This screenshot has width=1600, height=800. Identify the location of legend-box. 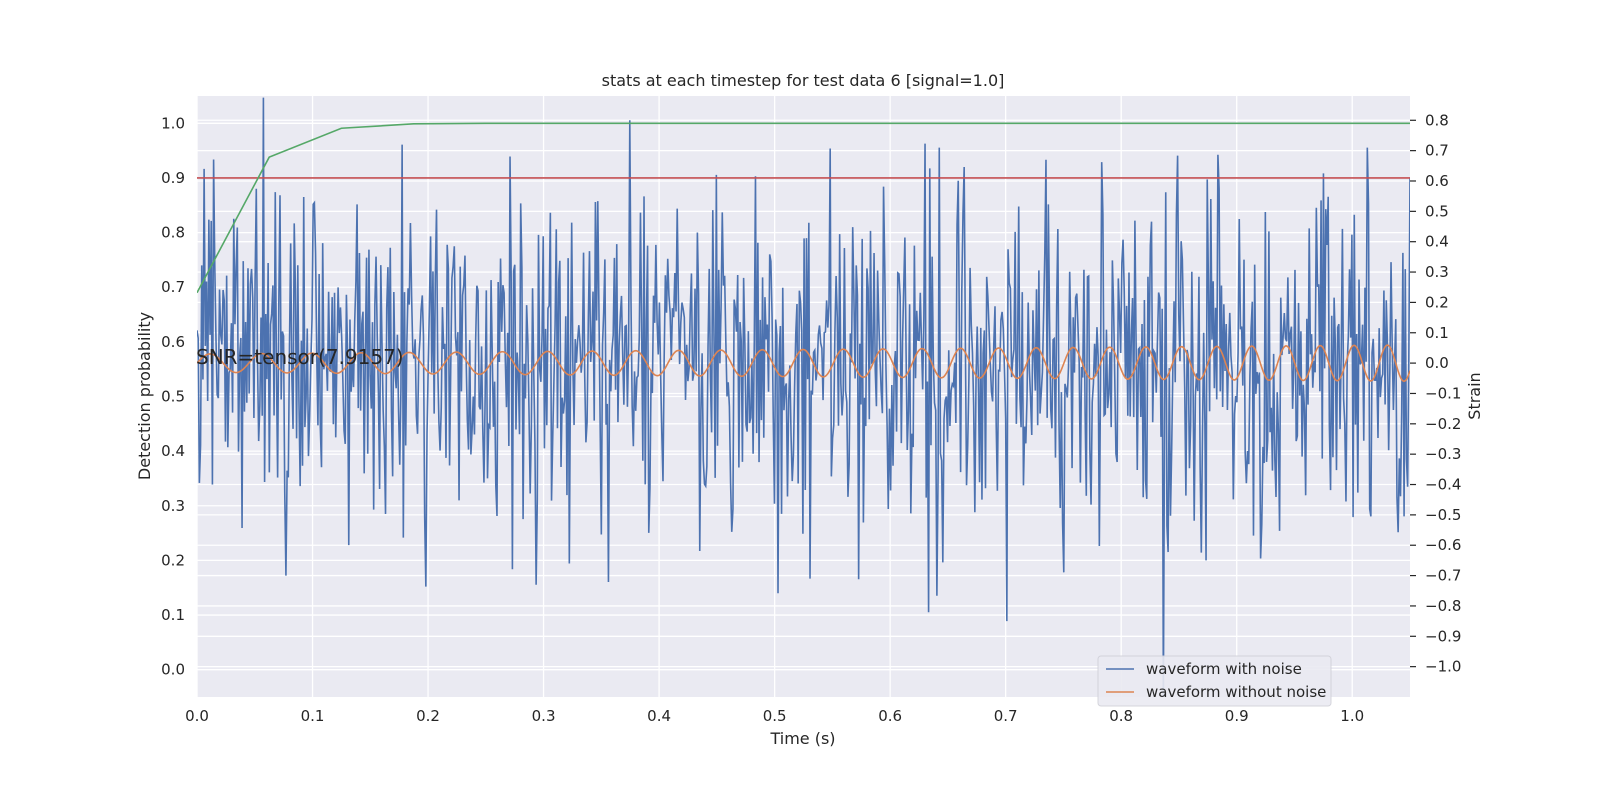
(1214, 681).